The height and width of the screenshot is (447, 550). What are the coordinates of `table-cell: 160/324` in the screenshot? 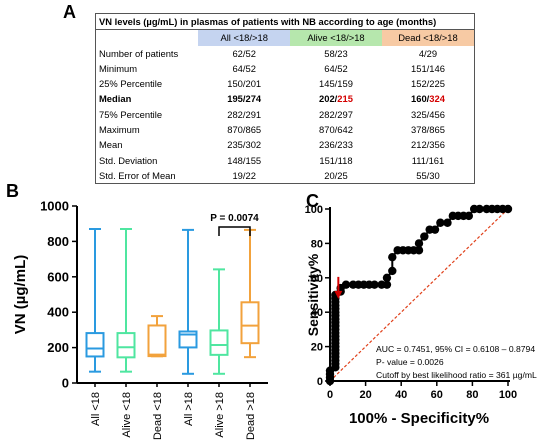 It's located at (428, 99).